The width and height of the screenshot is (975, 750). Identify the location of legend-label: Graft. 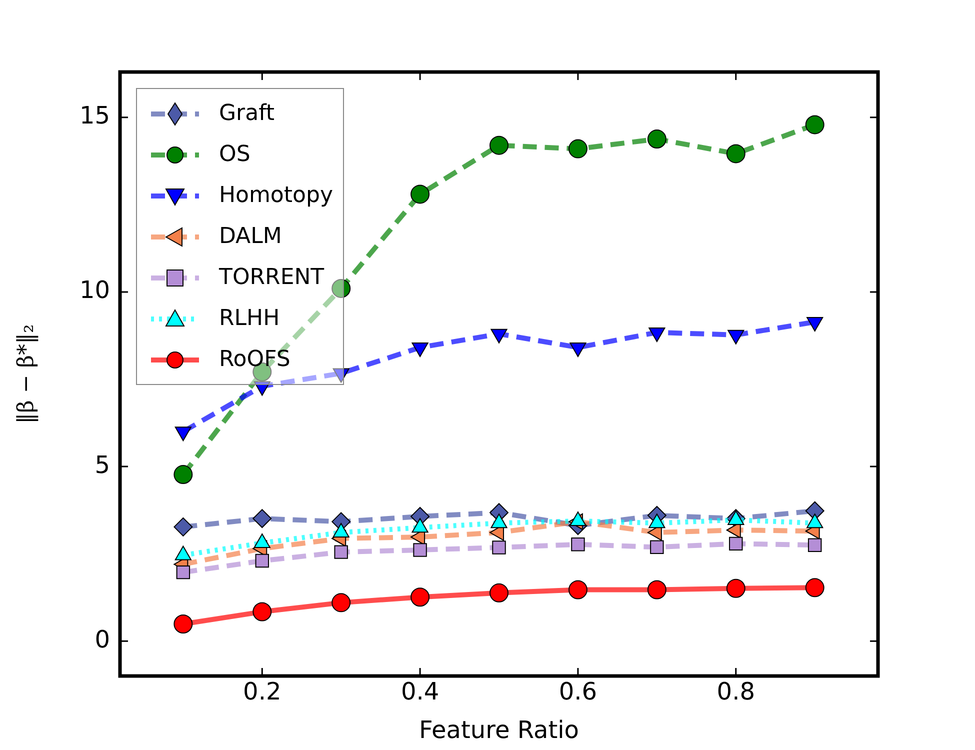
(247, 113).